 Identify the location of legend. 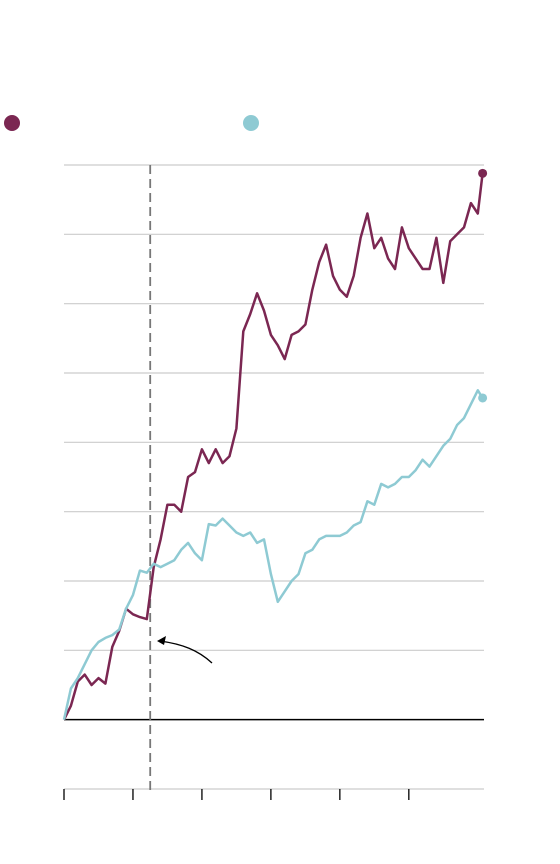
(131, 123).